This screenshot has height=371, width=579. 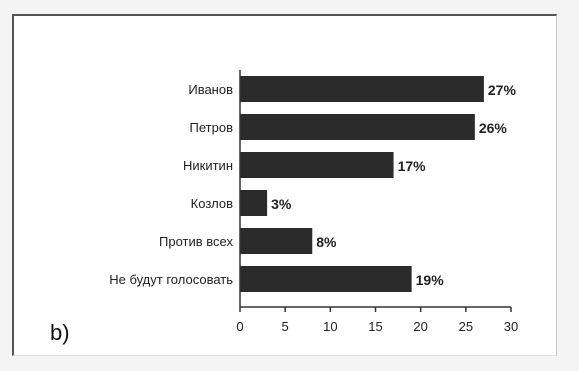 What do you see at coordinates (511, 326) in the screenshot?
I see `x-tick-label-6: 30` at bounding box center [511, 326].